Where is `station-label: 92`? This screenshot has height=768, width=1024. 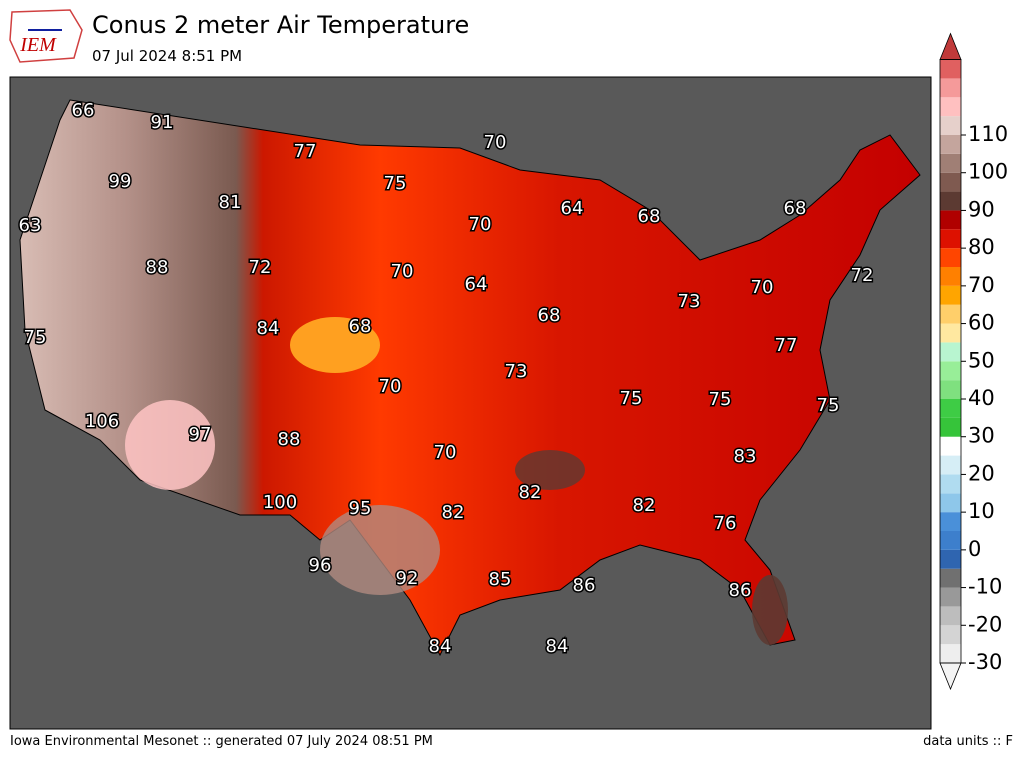 station-label: 92 is located at coordinates (407, 578).